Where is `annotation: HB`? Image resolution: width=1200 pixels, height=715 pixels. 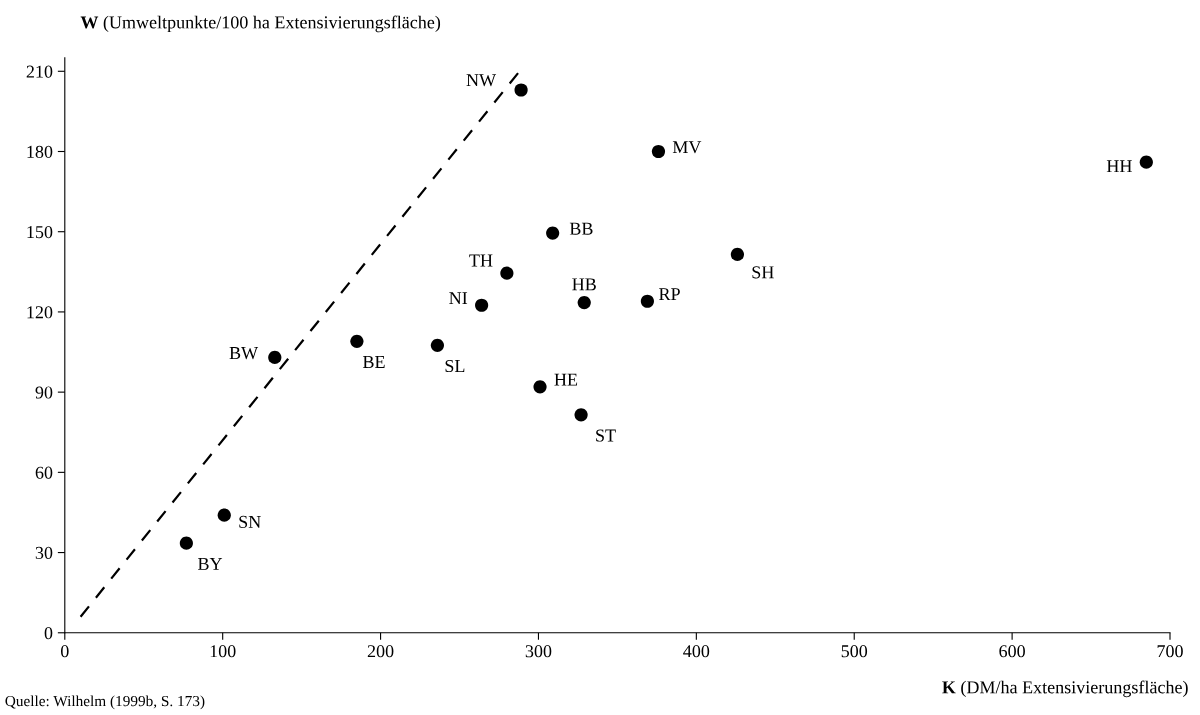
annotation: HB is located at coordinates (584, 284).